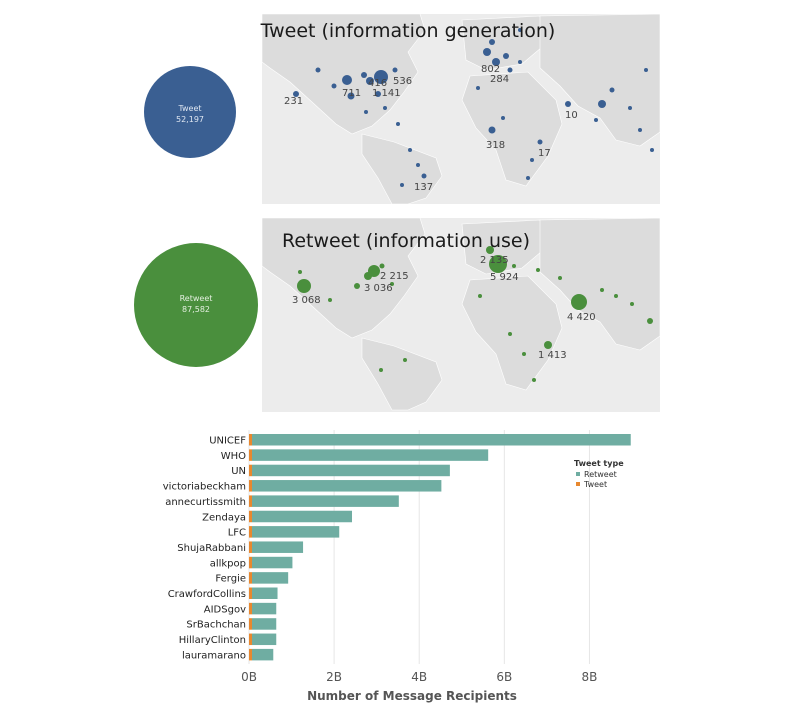  What do you see at coordinates (189, 108) in the screenshot?
I see `tweet-total-label: Tweet` at bounding box center [189, 108].